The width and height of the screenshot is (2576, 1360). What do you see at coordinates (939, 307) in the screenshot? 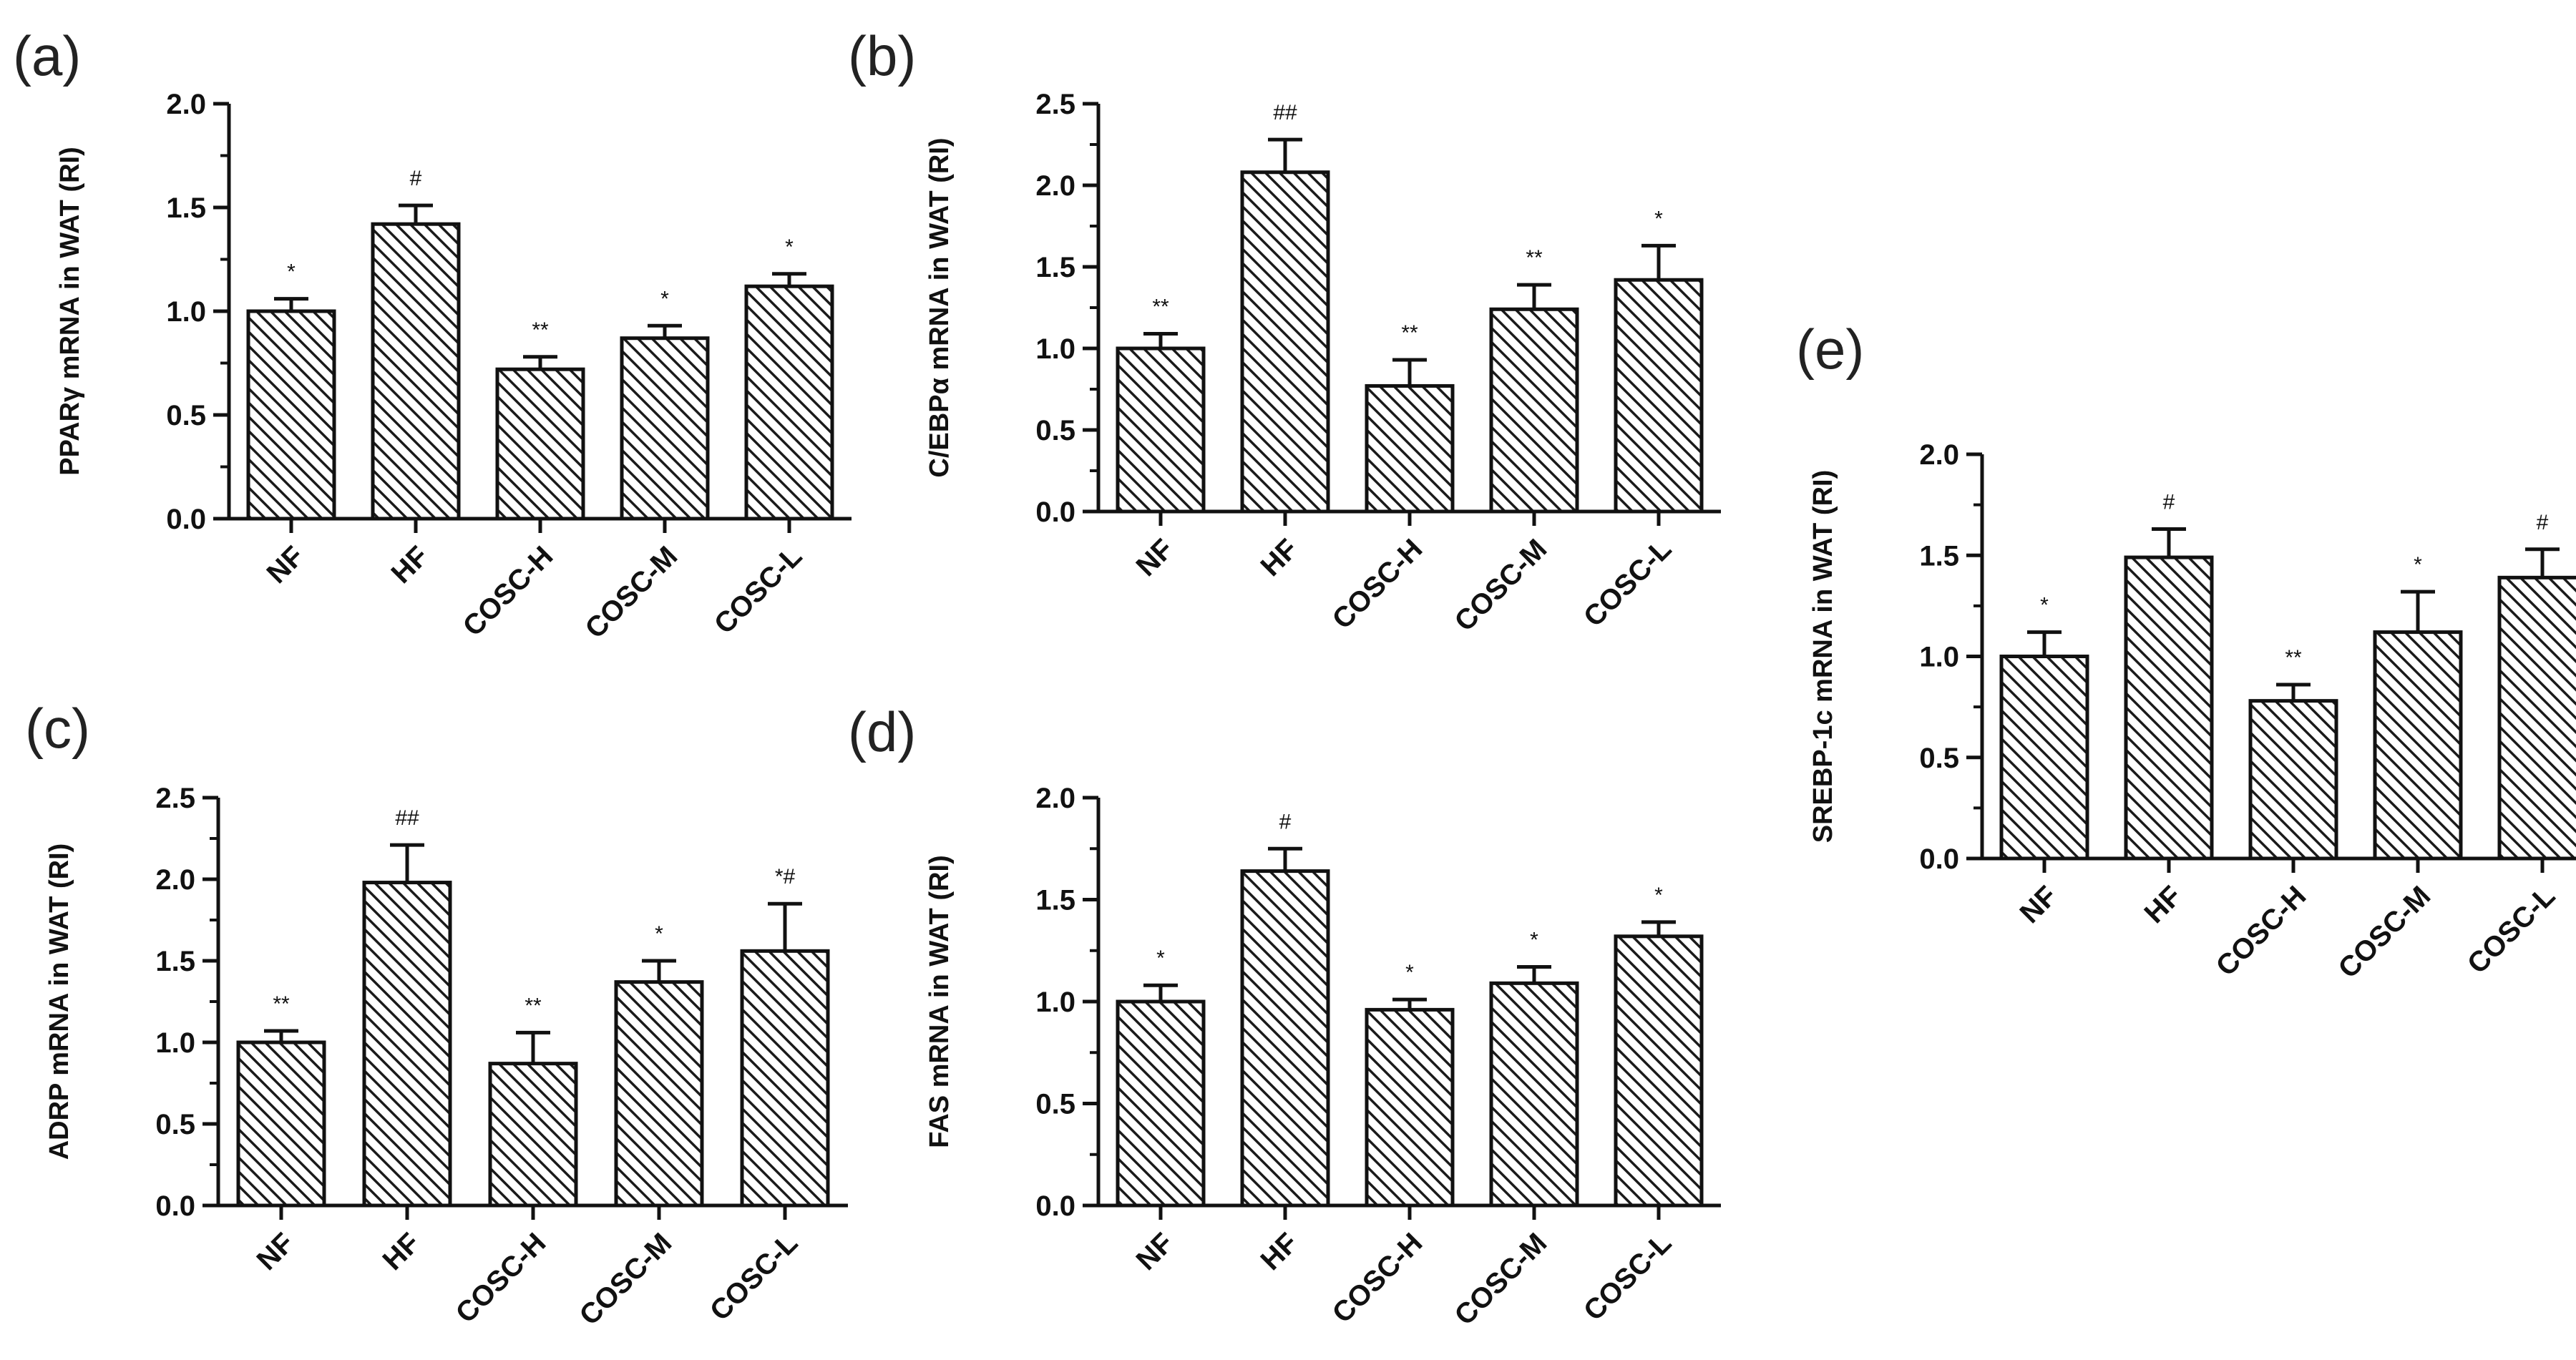
I see `y-axis-title: C/EBPα mRNA in WAT (RI)` at bounding box center [939, 307].